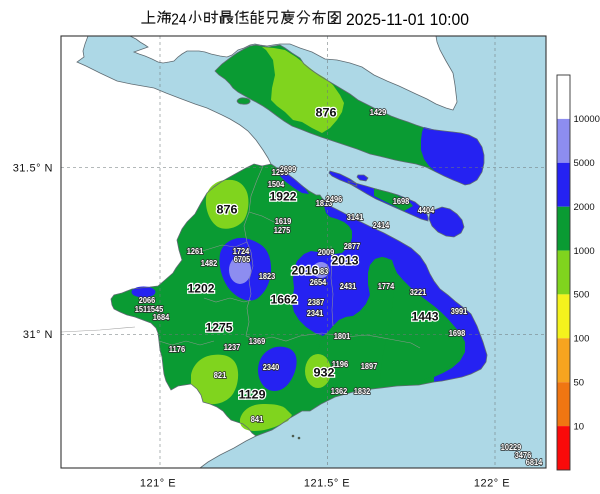  Describe the element at coordinates (492, 484) in the screenshot. I see `svg-text: 122° E` at that location.